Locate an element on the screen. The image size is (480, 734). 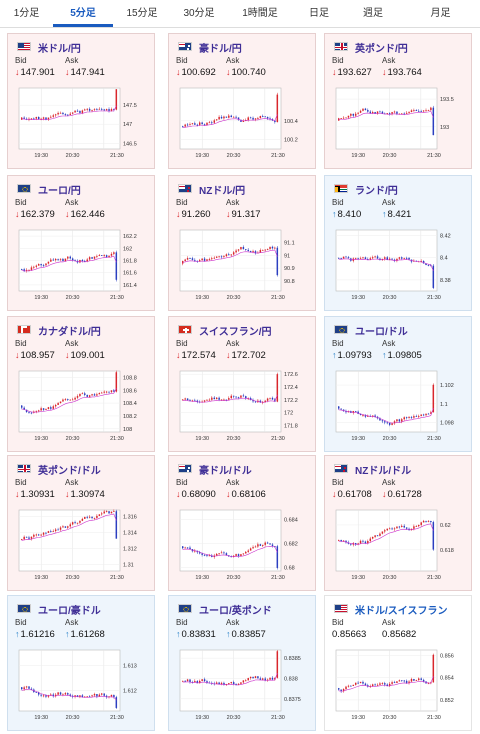
tab-6: 週足 is located at coordinates (373, 13).